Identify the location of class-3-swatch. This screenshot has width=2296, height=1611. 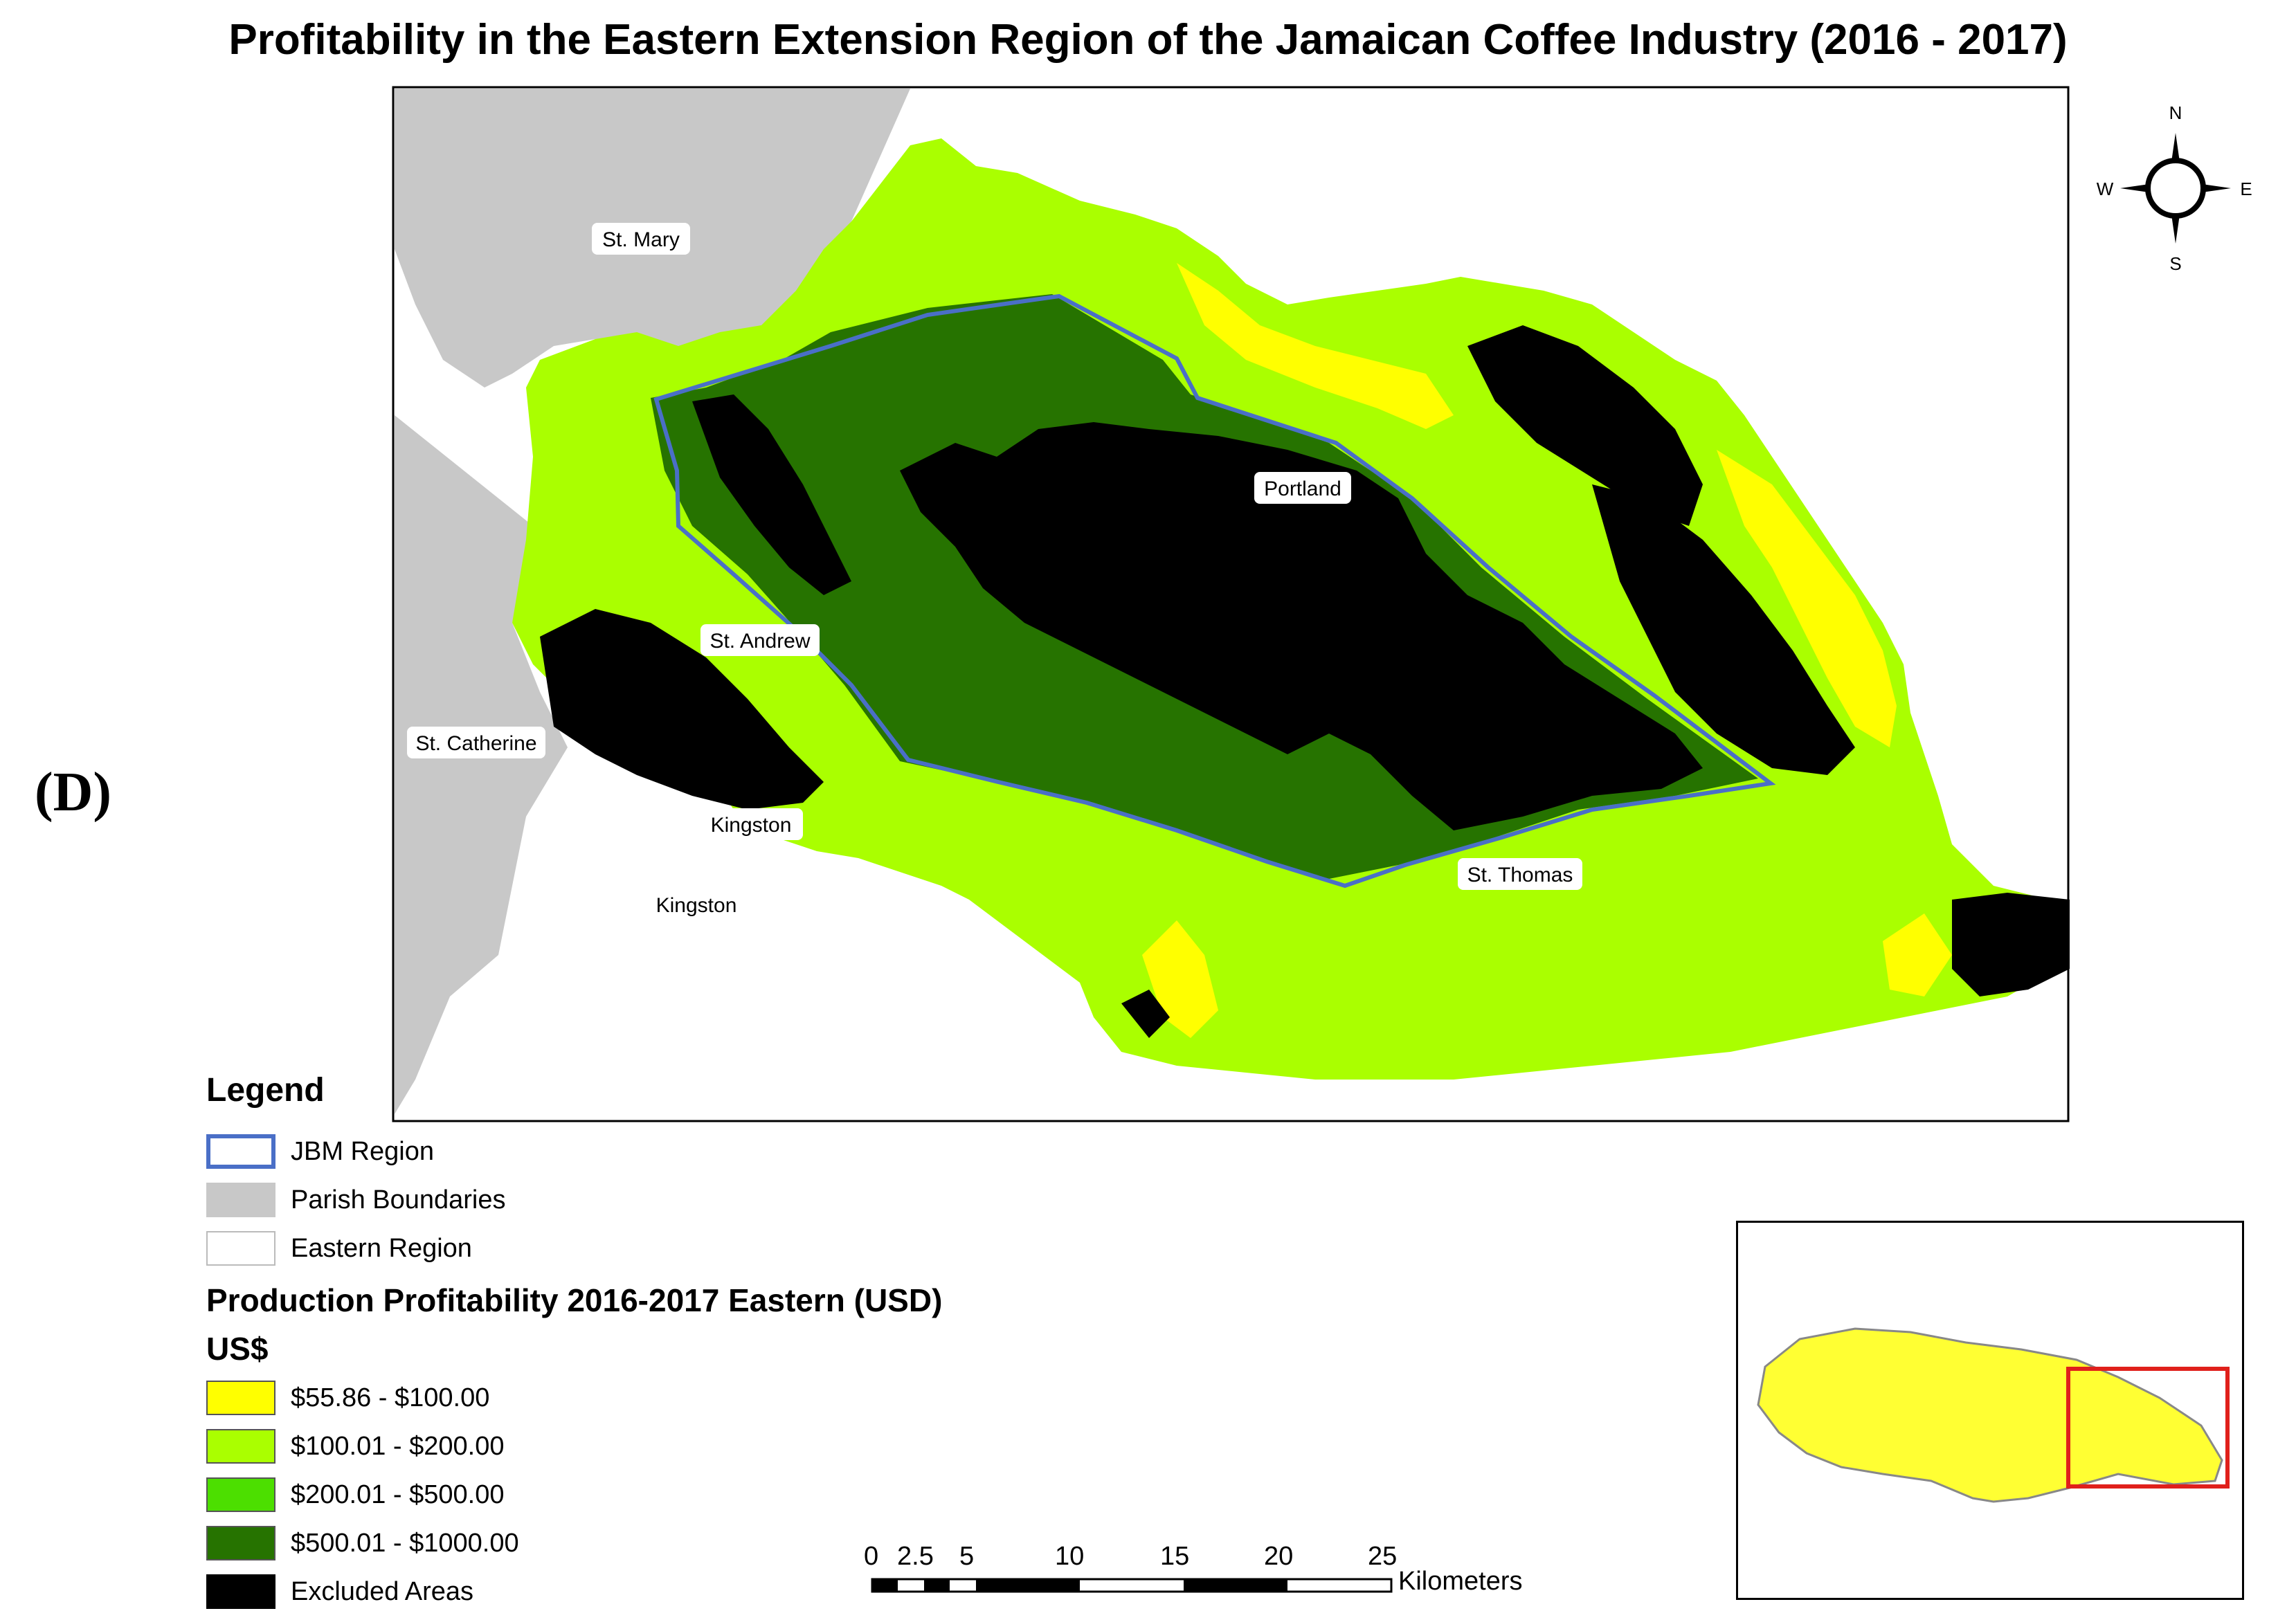
(240, 1494).